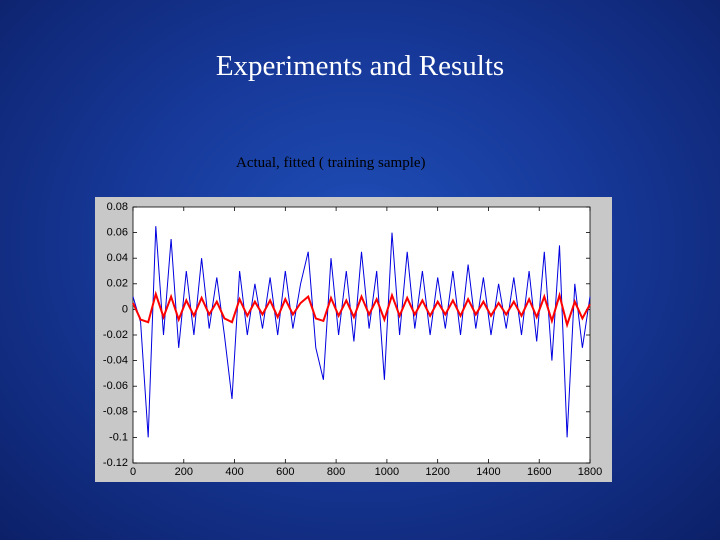  Describe the element at coordinates (336, 472) in the screenshot. I see `x-tick-label: 800` at that location.